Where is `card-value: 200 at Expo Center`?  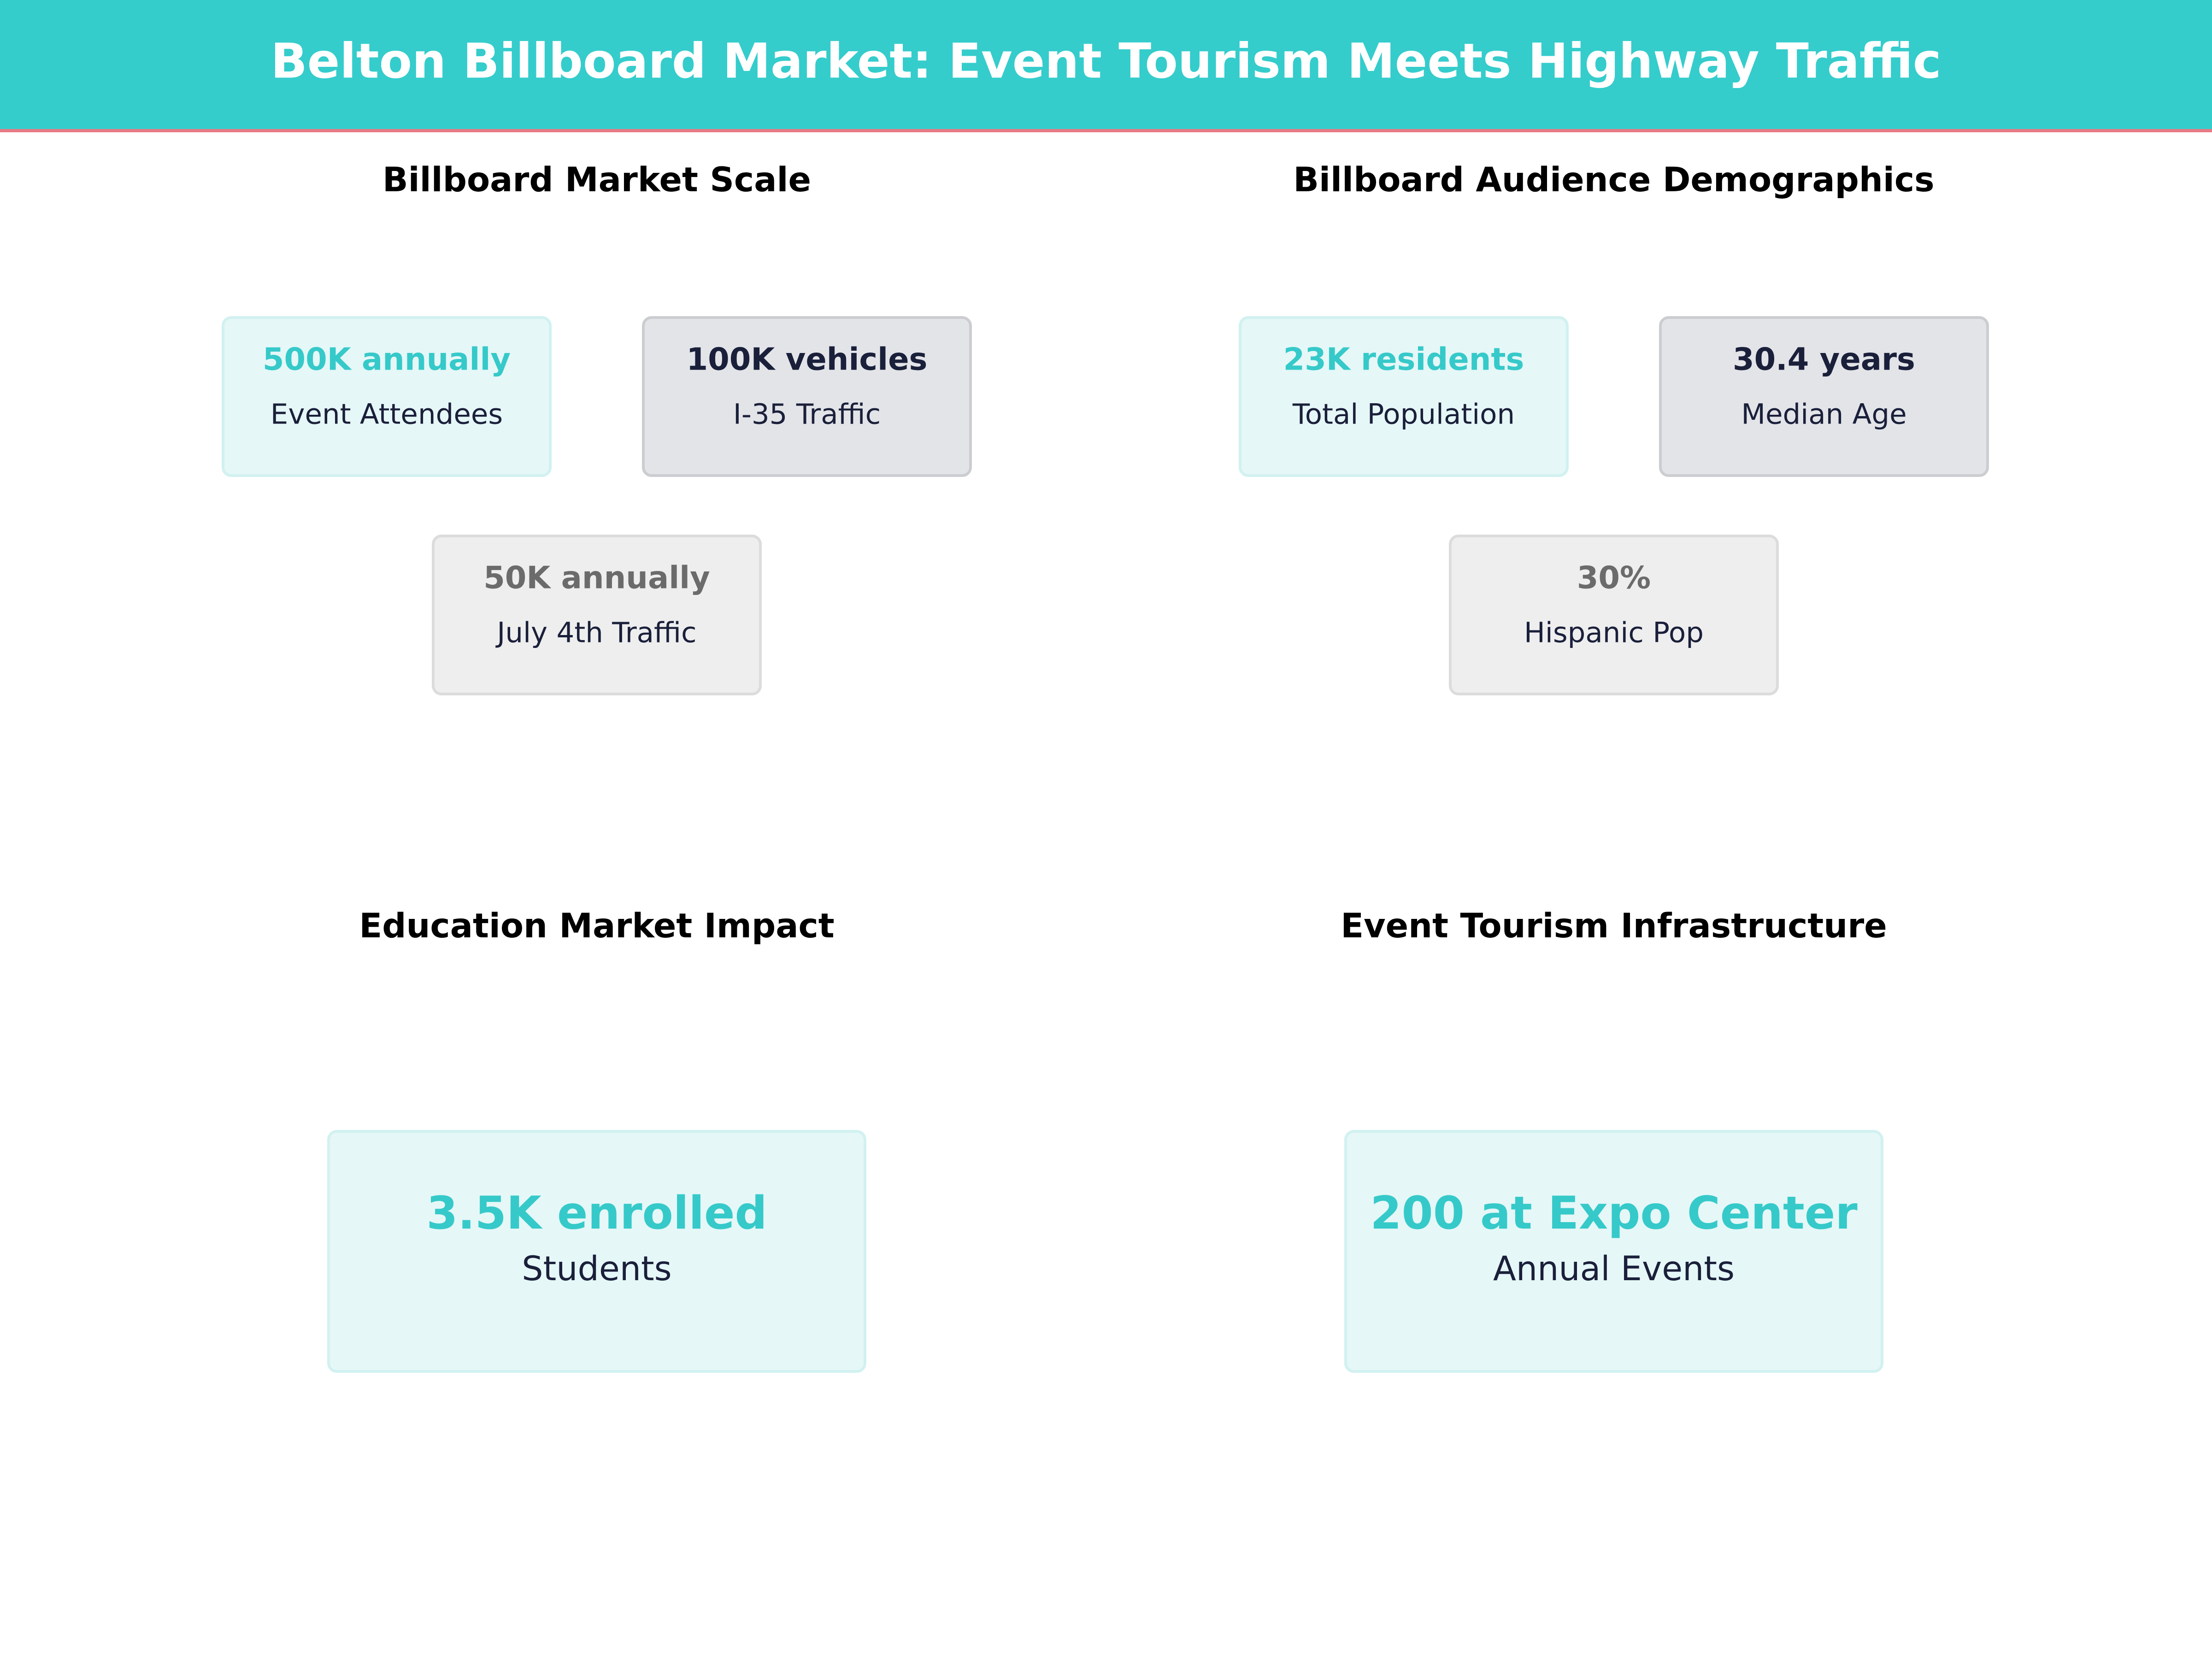
card-value: 200 at Expo Center is located at coordinates (1614, 1213).